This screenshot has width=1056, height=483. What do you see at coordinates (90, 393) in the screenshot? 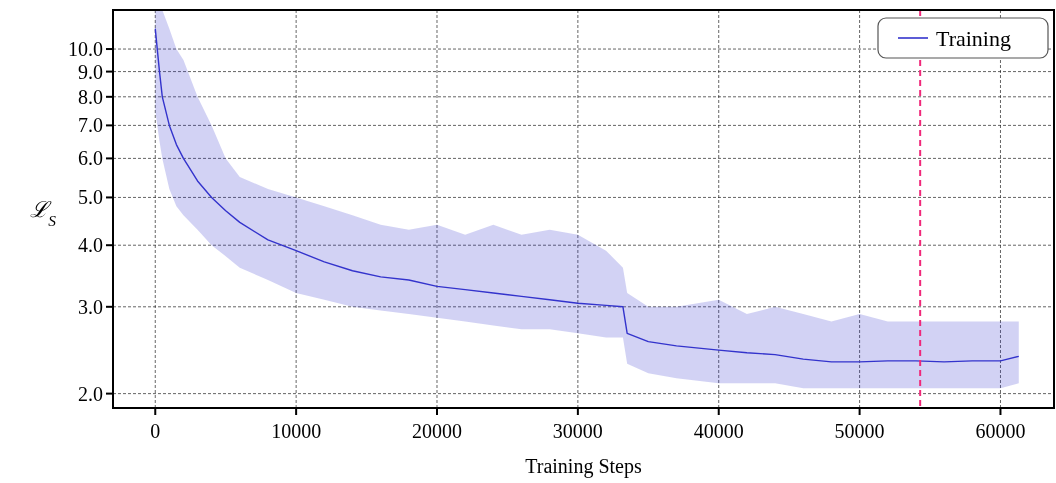
I see `y-tick-label: 2.0` at bounding box center [90, 393].